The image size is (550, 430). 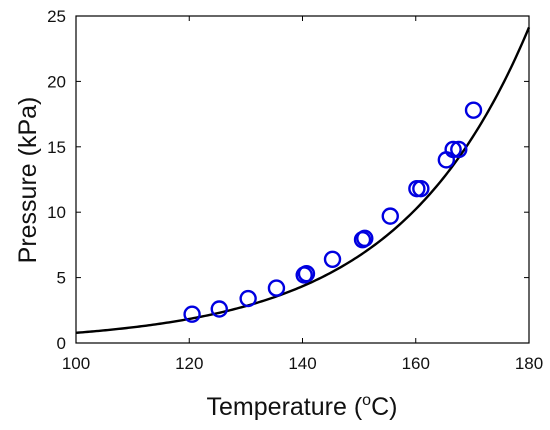 What do you see at coordinates (416, 363) in the screenshot?
I see `x-tick-label: 160` at bounding box center [416, 363].